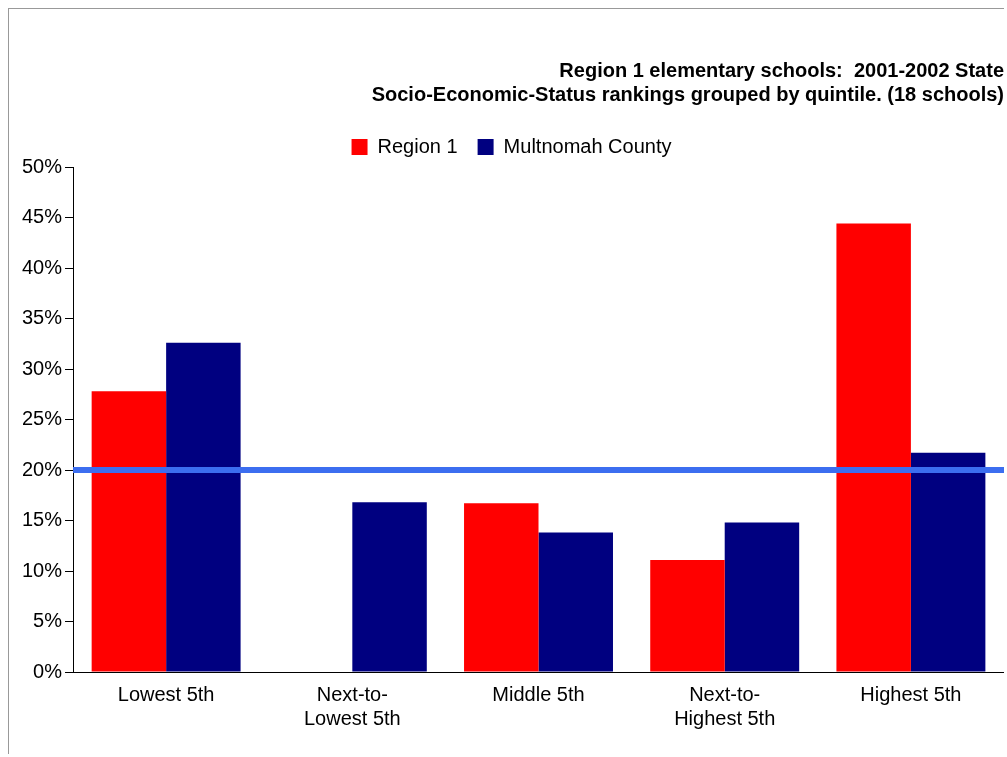  I want to click on y-tick-label: 10%, so click(42, 569).